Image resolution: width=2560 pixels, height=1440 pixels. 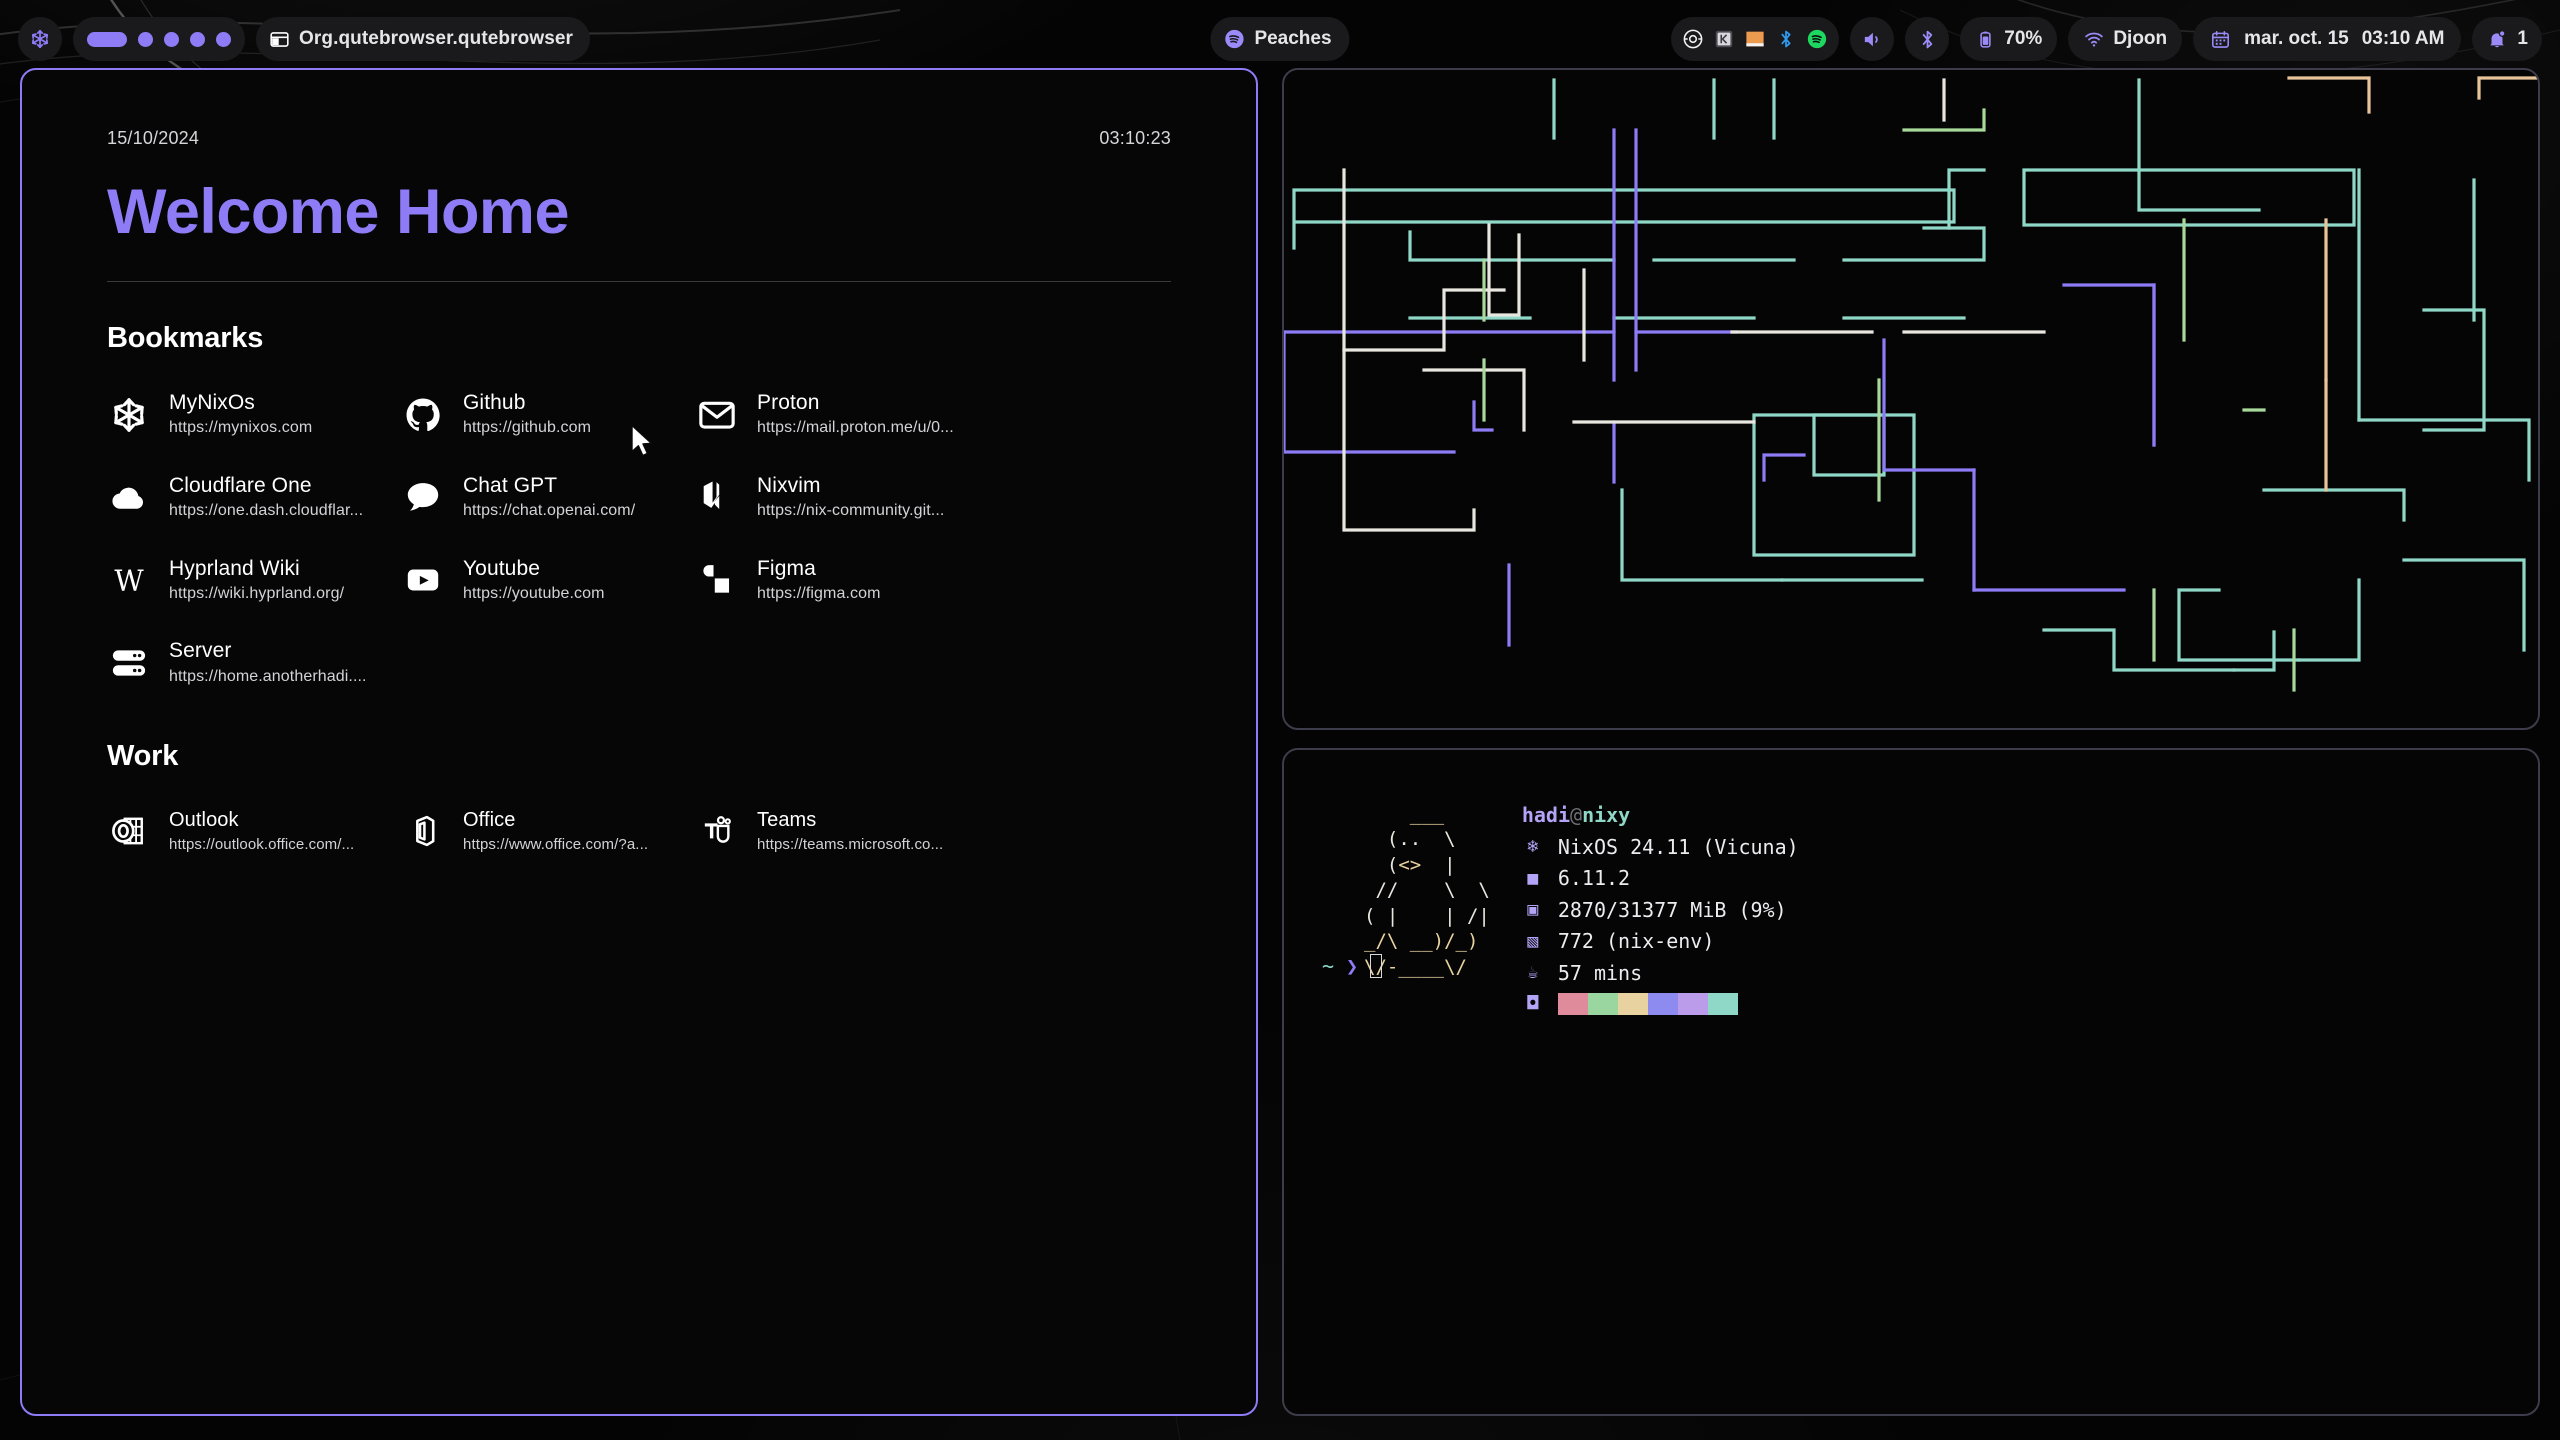 What do you see at coordinates (1533, 941) in the screenshot?
I see `packages-icon: ▧` at bounding box center [1533, 941].